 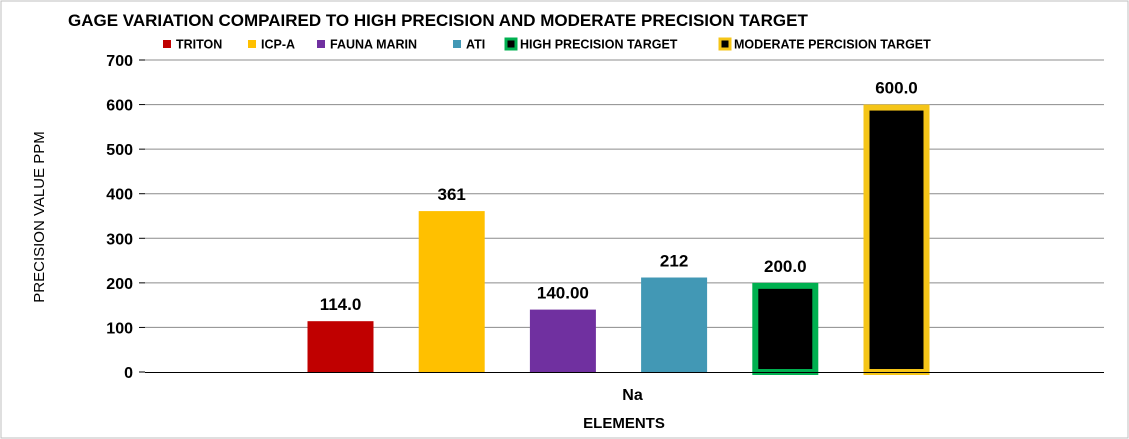 I want to click on x-category-label: Na, so click(x=632, y=395).